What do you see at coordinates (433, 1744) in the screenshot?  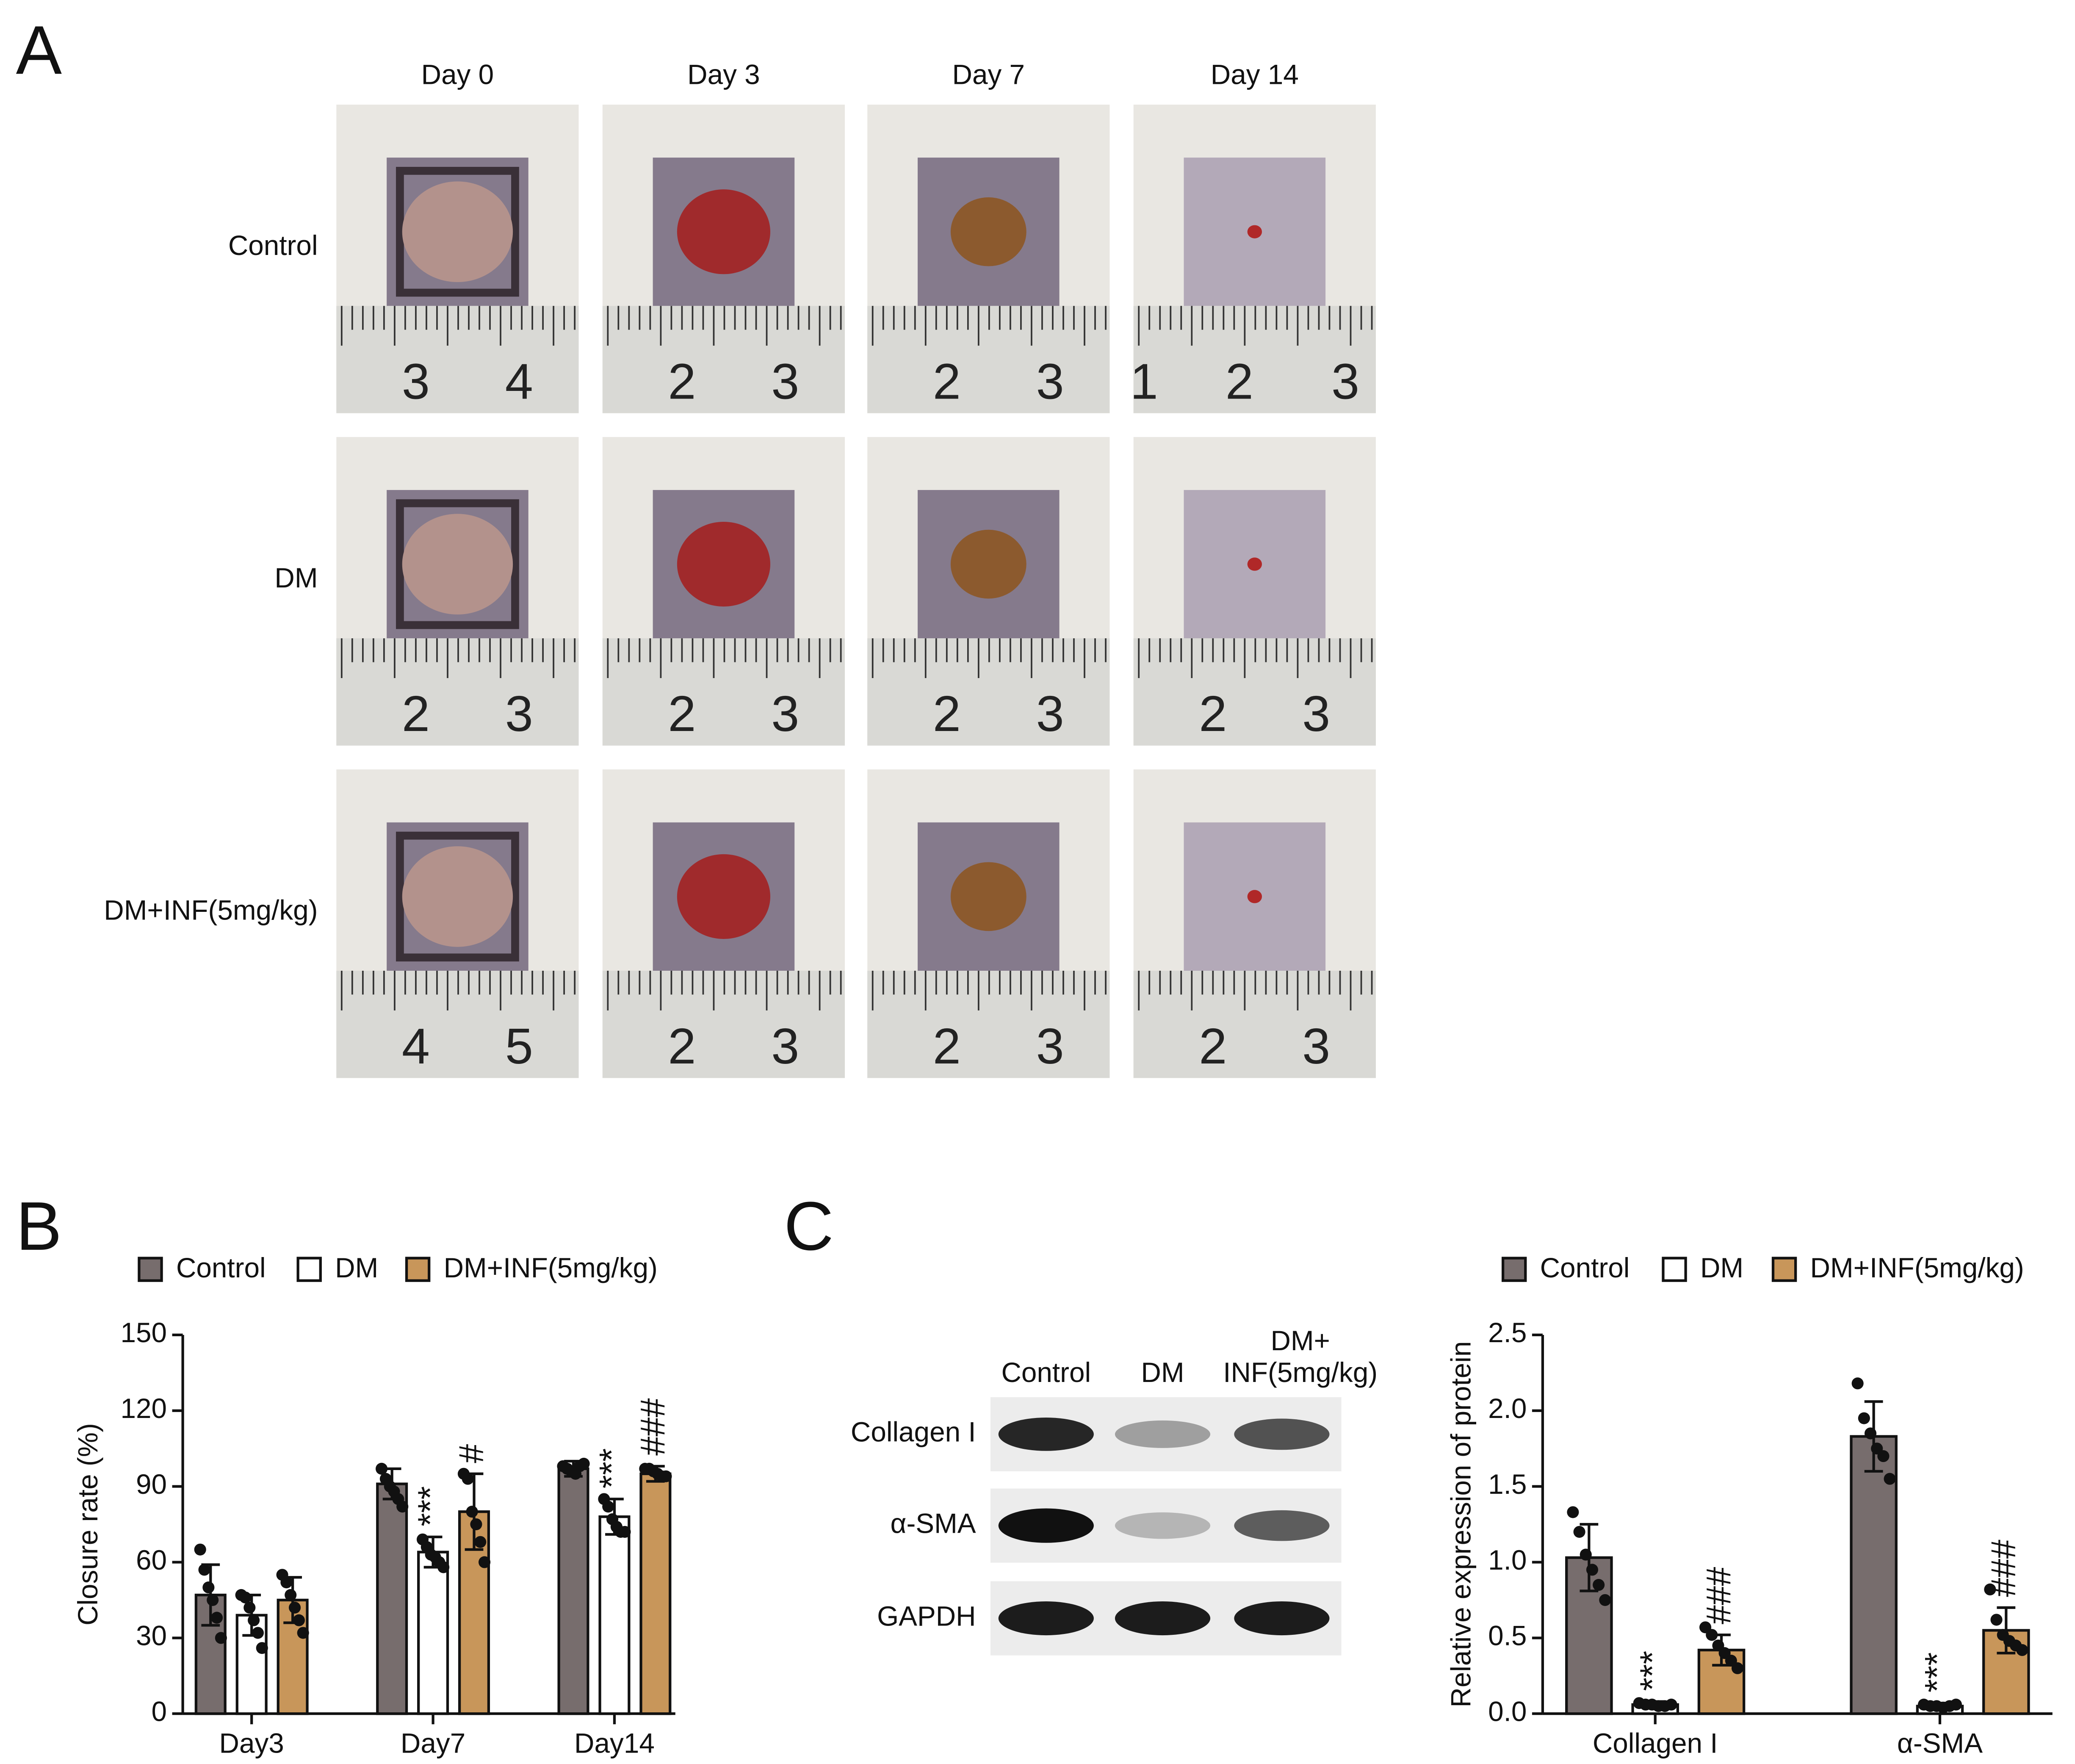 I see `x-tick-label: Day7` at bounding box center [433, 1744].